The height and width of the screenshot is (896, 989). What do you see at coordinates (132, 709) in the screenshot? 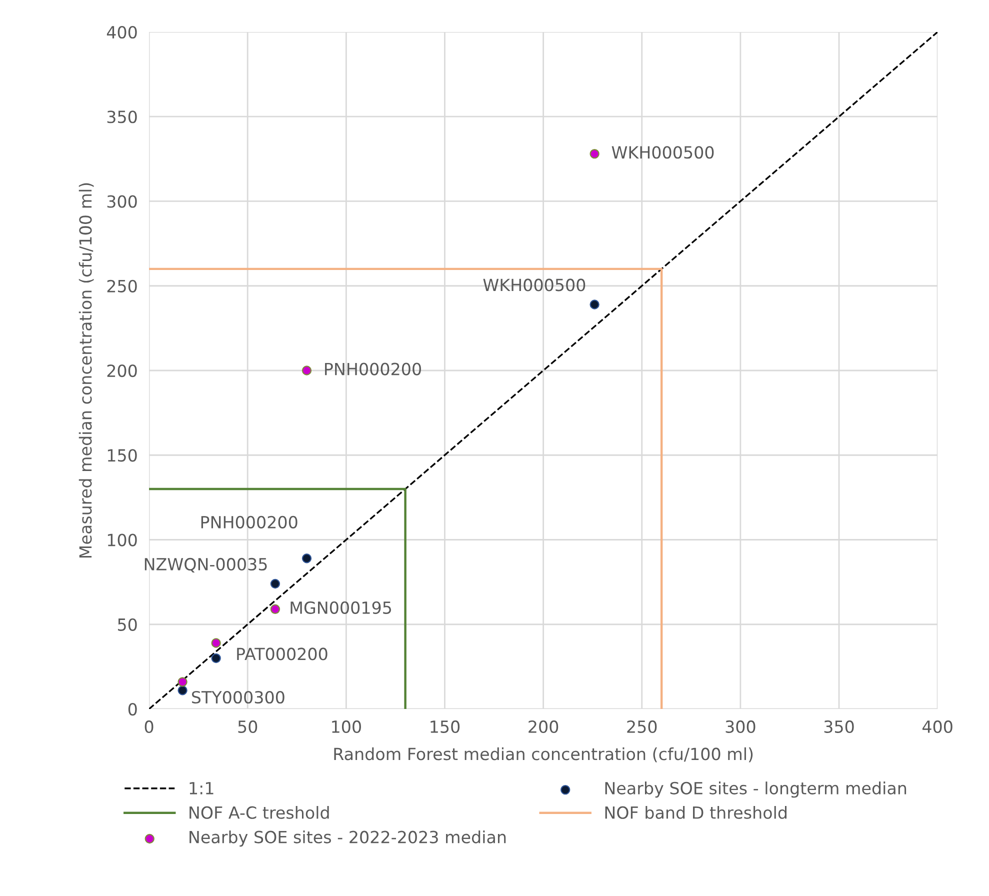
I see `y-tick-label: 0` at bounding box center [132, 709].